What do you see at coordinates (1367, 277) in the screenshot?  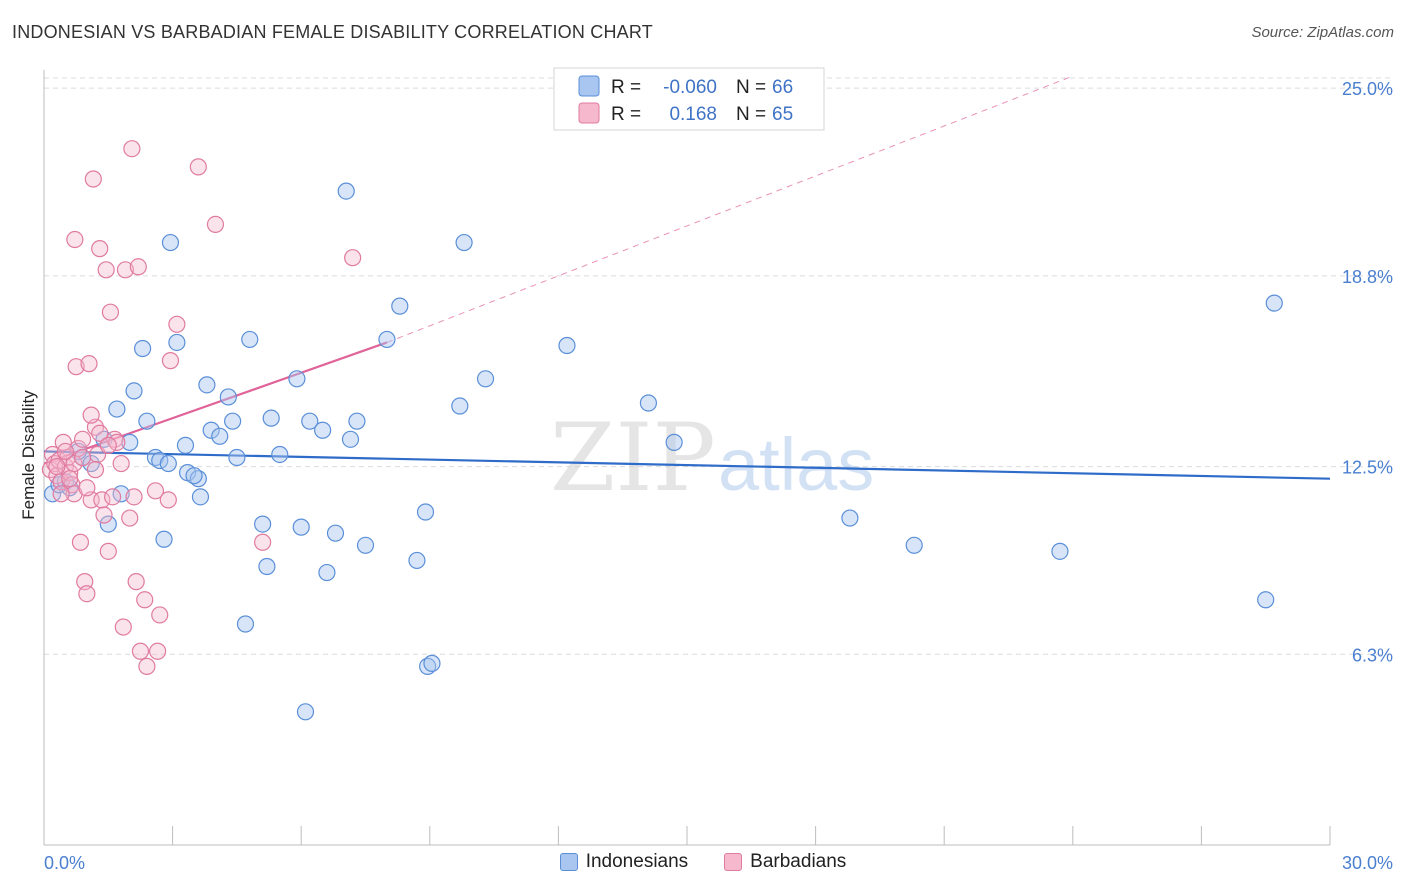 I see `y-tick-label: 18.8%` at bounding box center [1367, 277].